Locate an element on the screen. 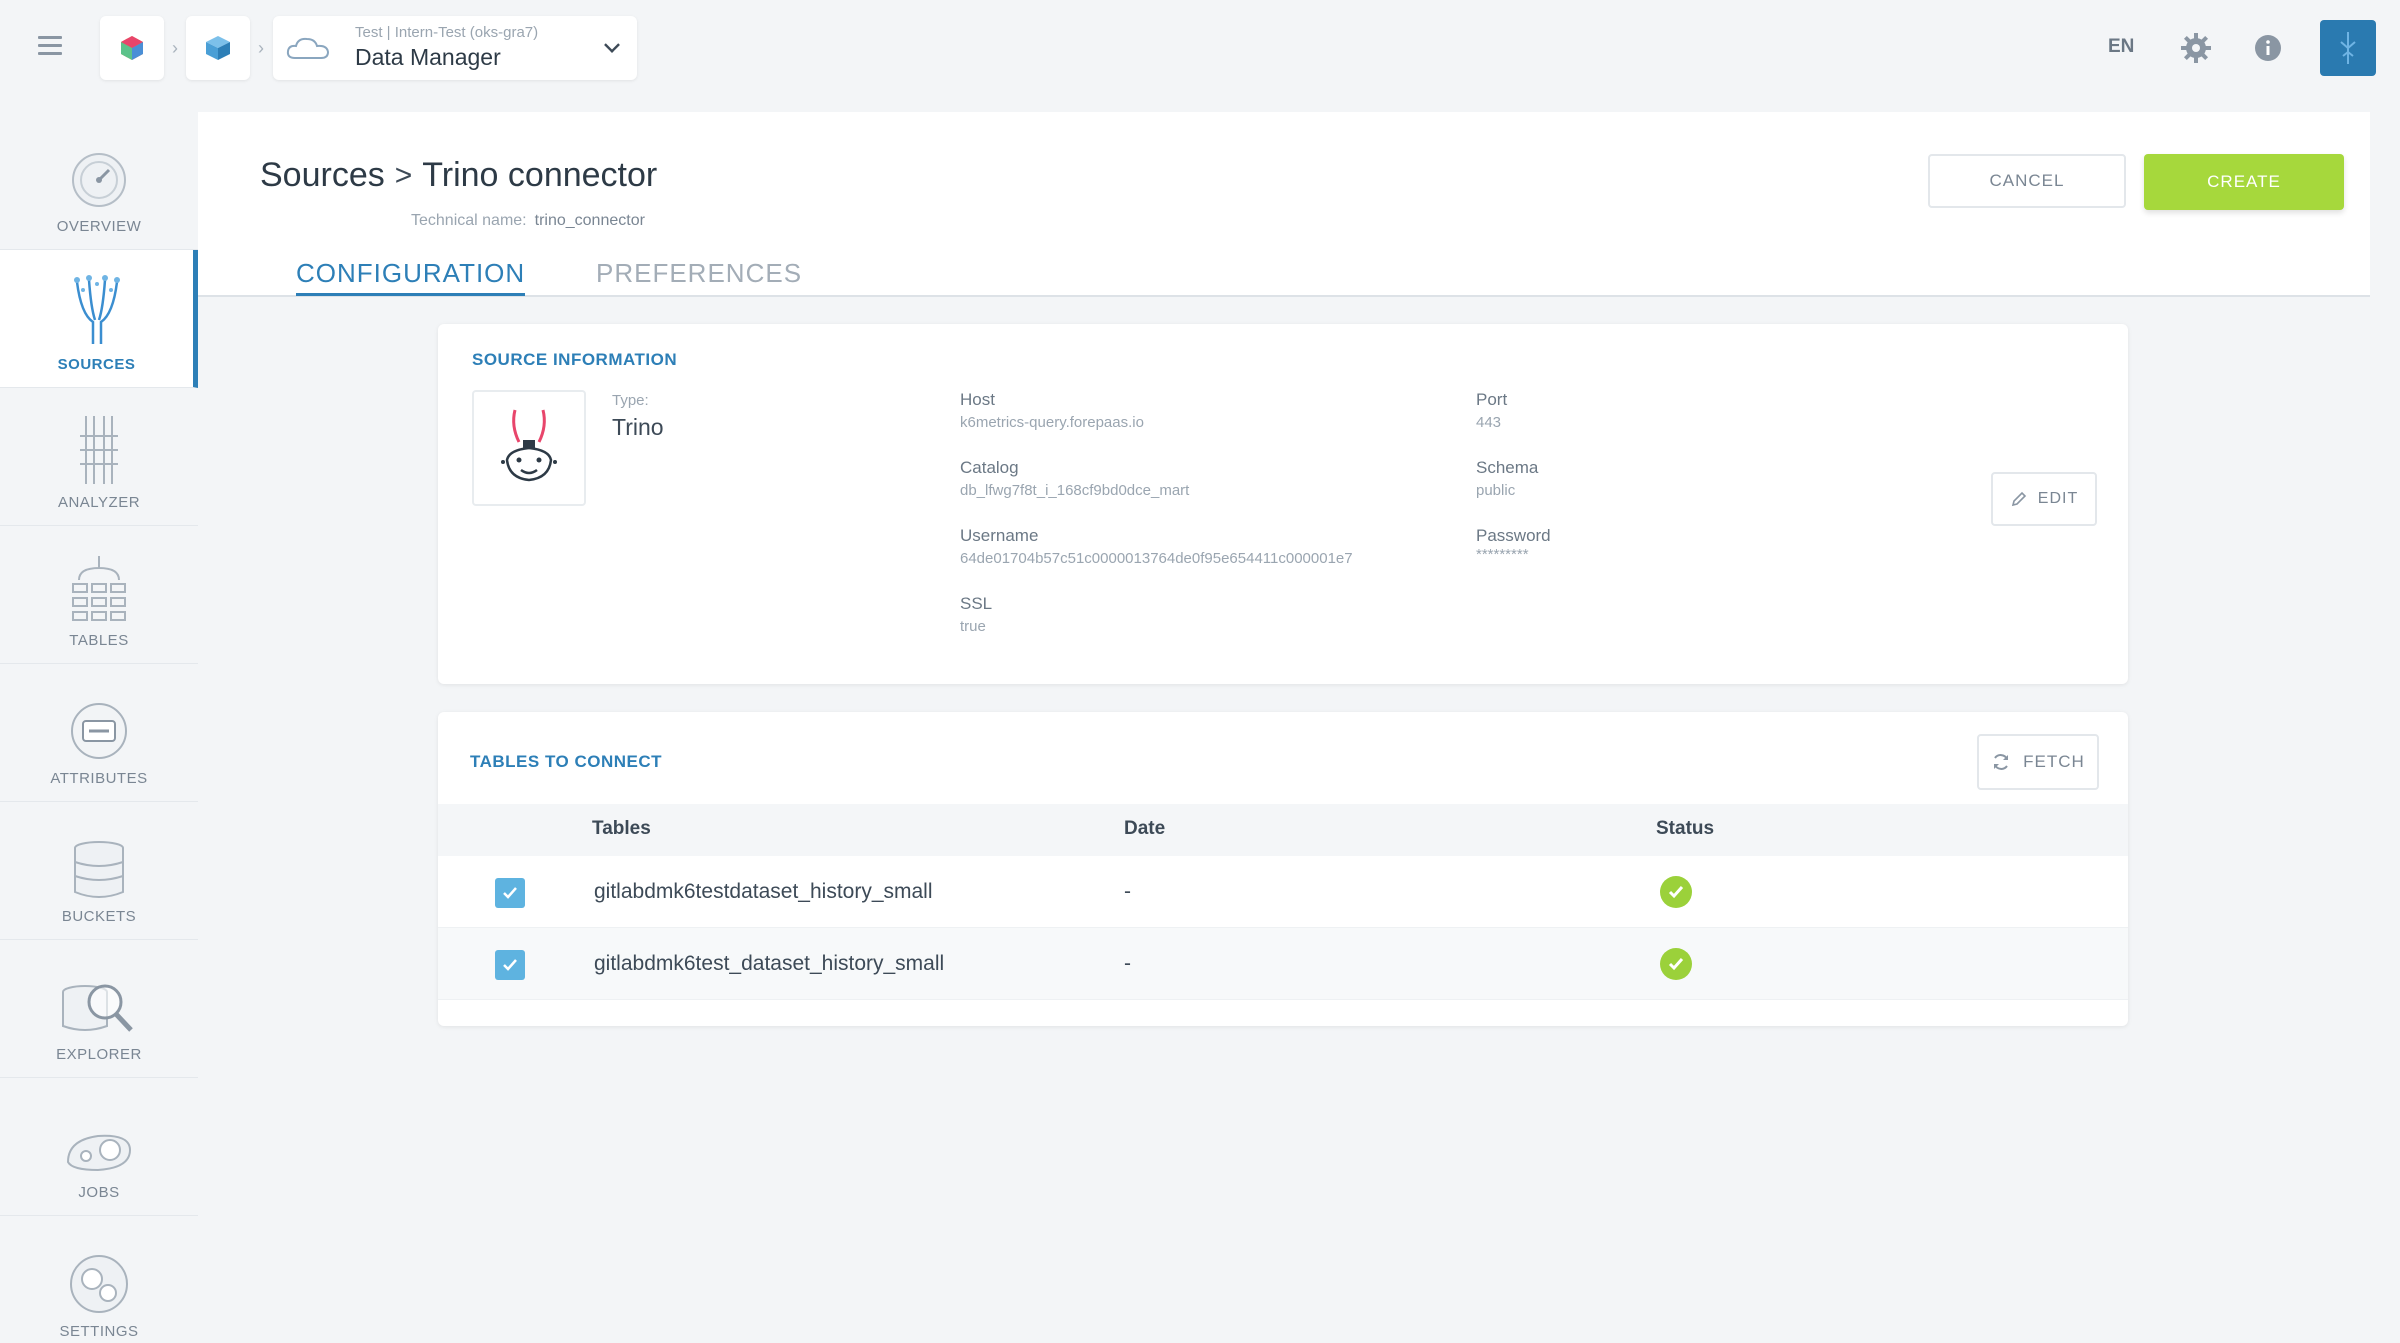 This screenshot has height=1343, width=2400. settings-icon is located at coordinates (99, 1284).